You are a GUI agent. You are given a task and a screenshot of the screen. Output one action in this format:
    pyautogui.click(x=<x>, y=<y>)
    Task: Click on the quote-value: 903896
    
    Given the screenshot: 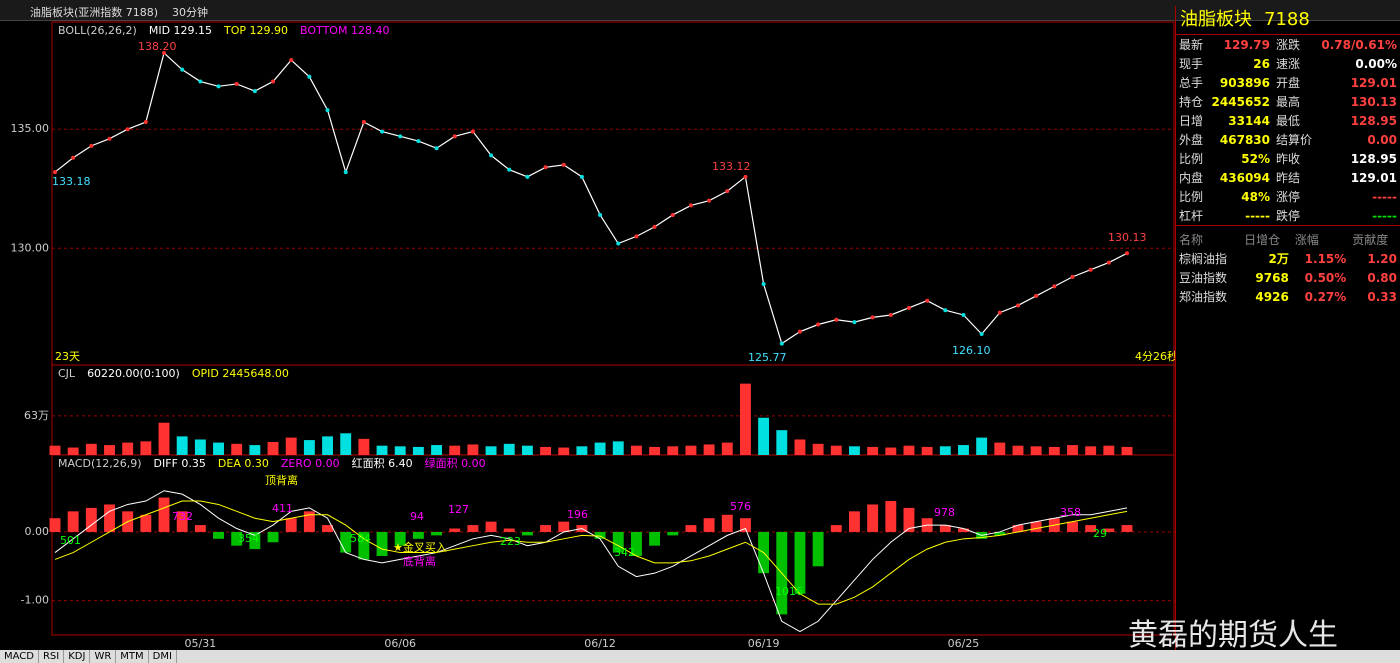 What is the action you would take?
    pyautogui.click(x=1244, y=82)
    